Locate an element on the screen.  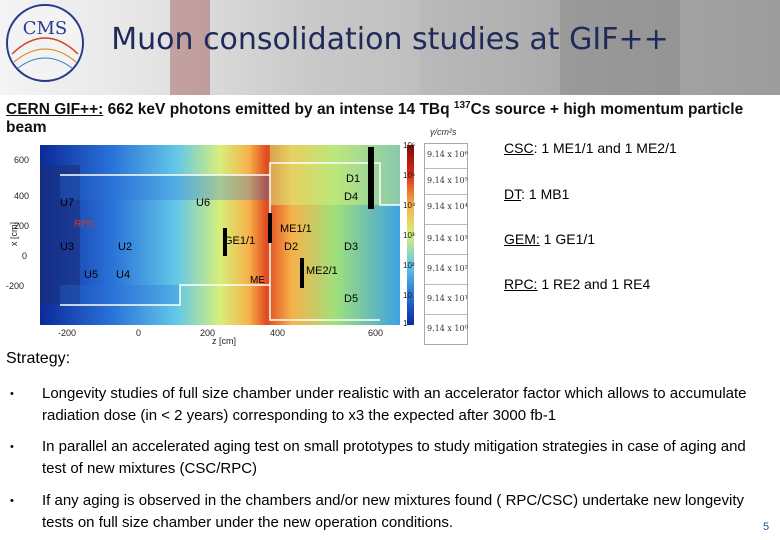
detector-csc: CSC: 1 ME1/1 and 1 ME2/1 is located at coordinates (590, 148).